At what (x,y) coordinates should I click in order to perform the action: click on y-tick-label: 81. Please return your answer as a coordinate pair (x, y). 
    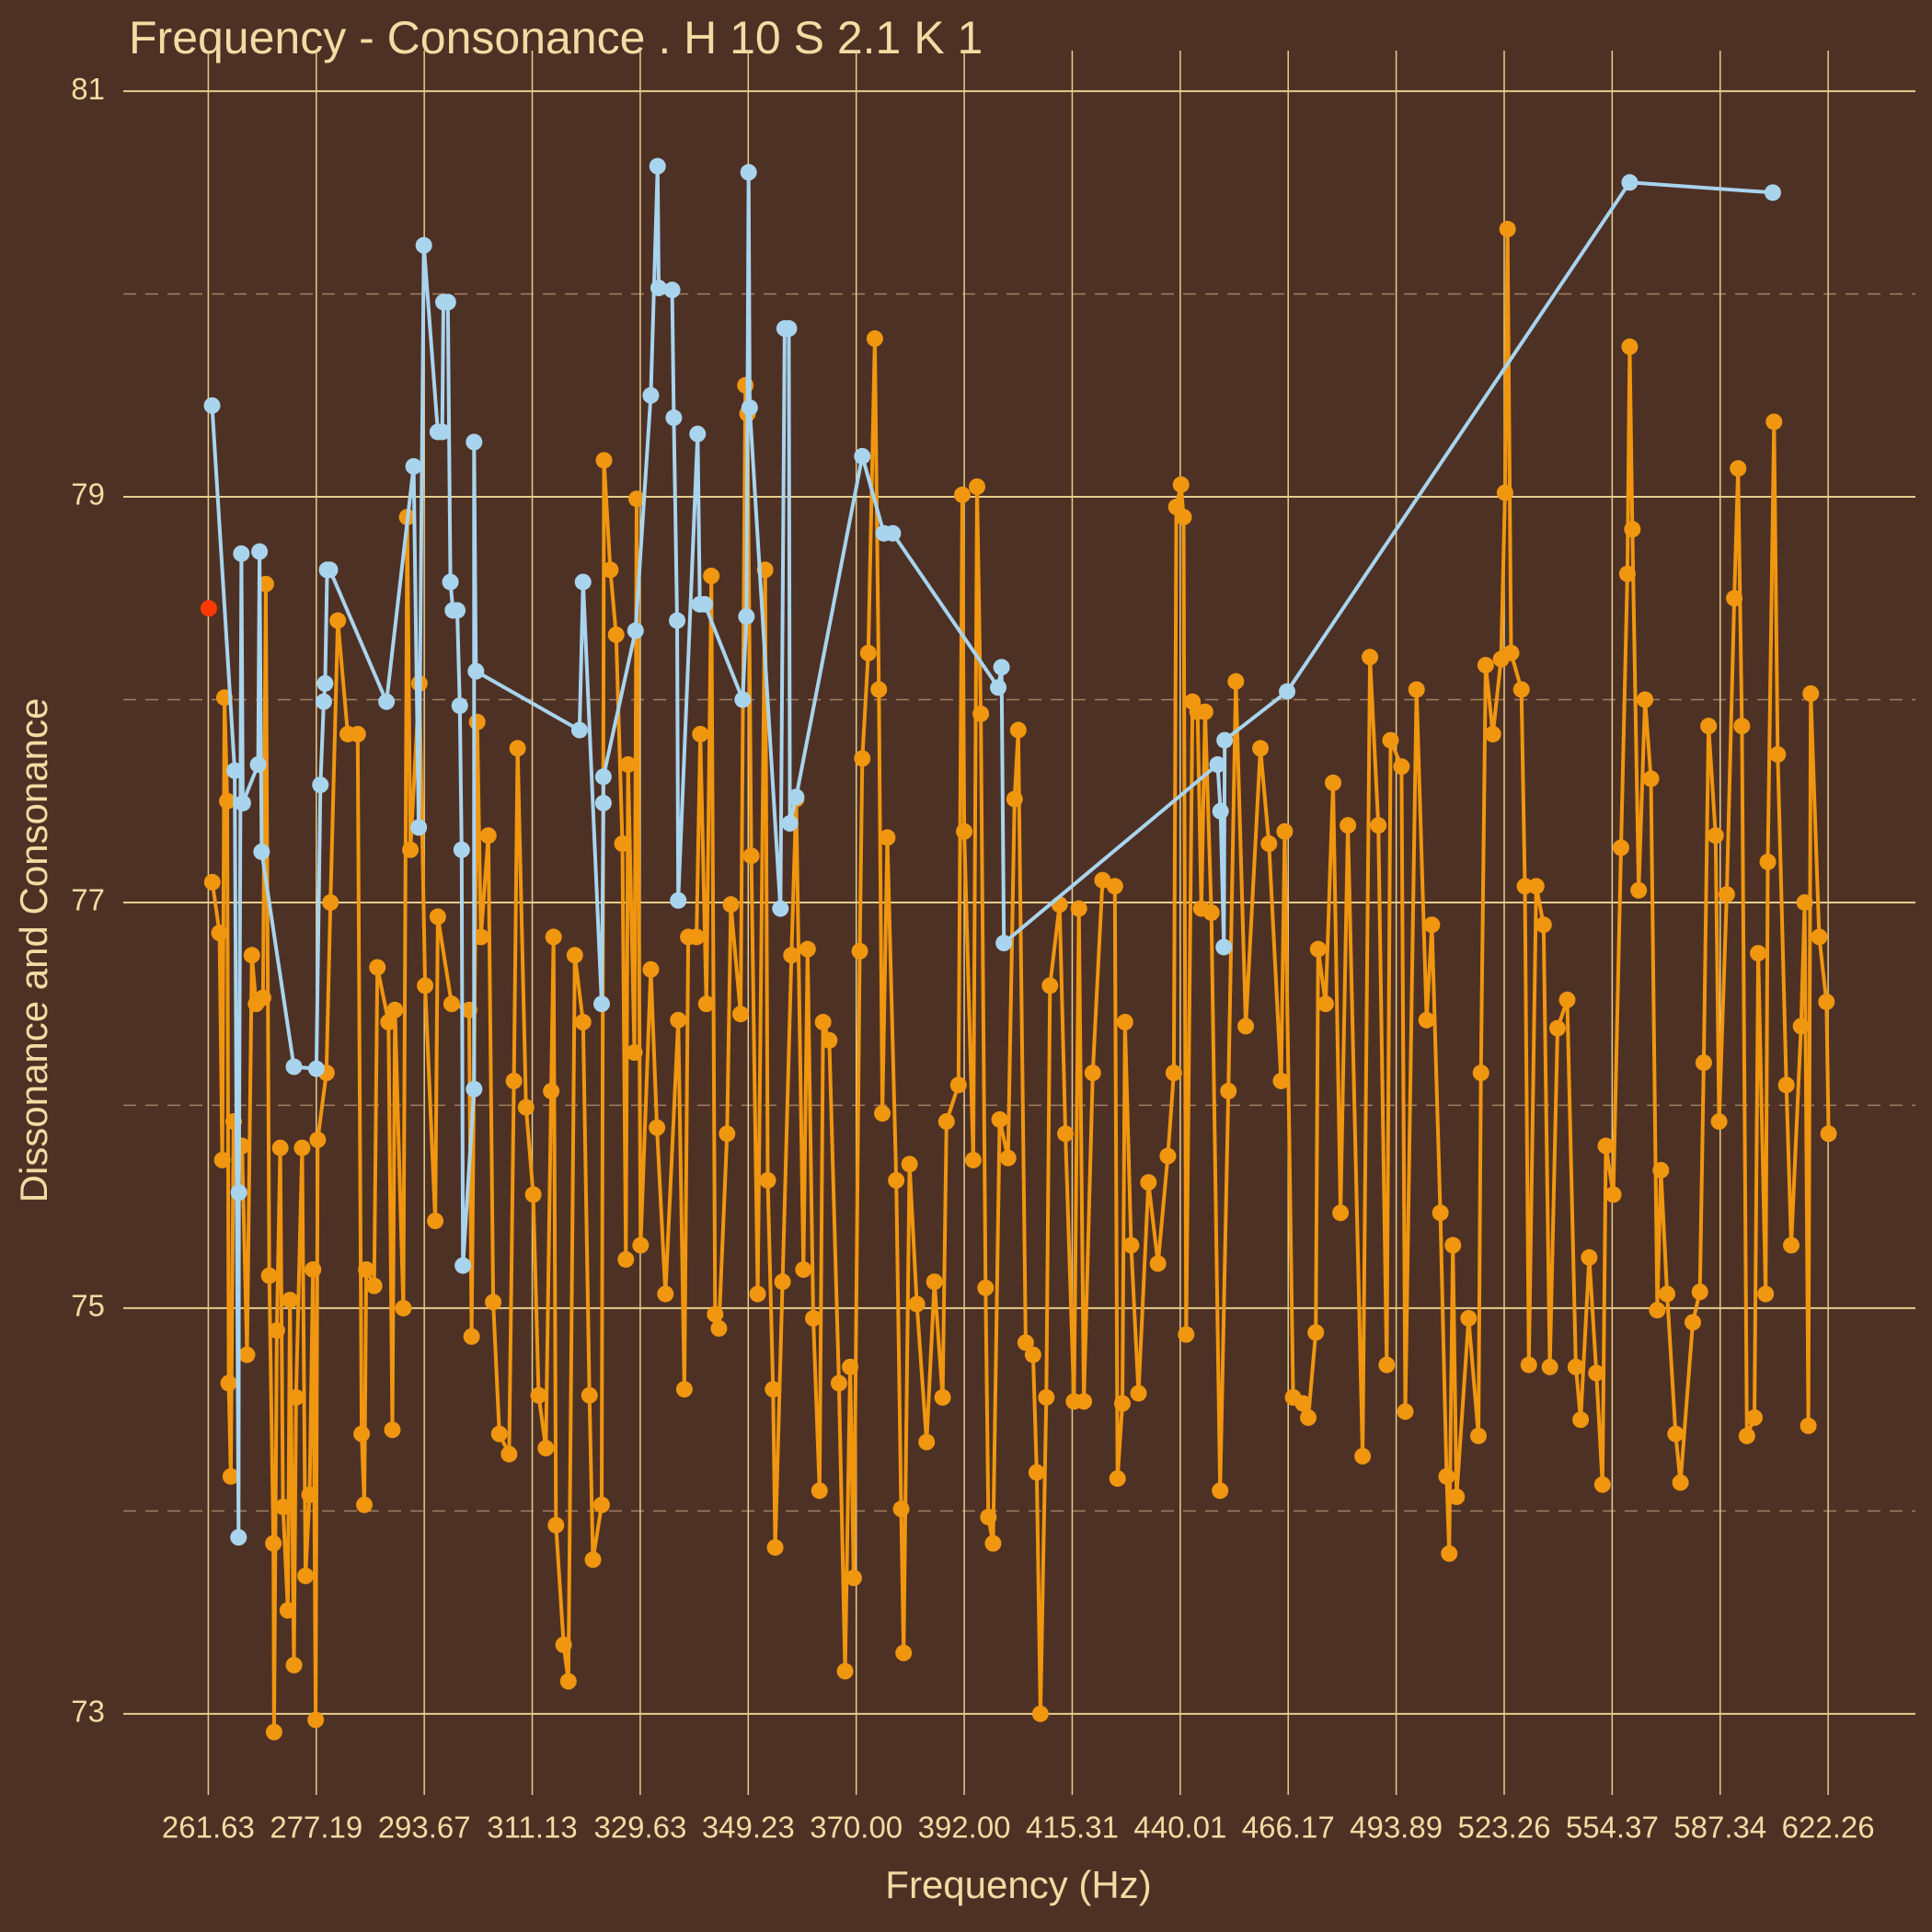
    Looking at the image, I should click on (88, 89).